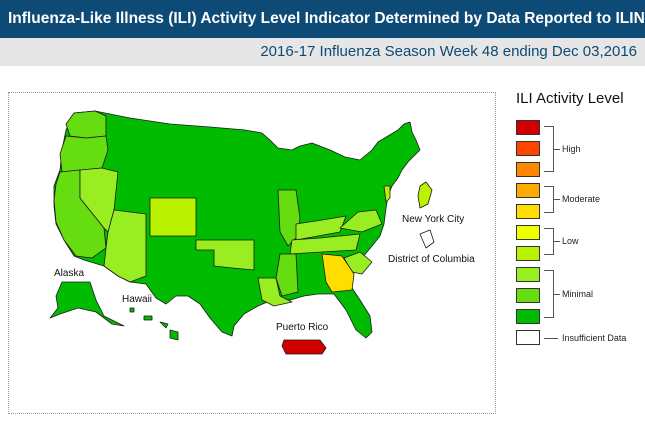 This screenshot has height=439, width=645. I want to click on state-georgia, so click(338, 273).